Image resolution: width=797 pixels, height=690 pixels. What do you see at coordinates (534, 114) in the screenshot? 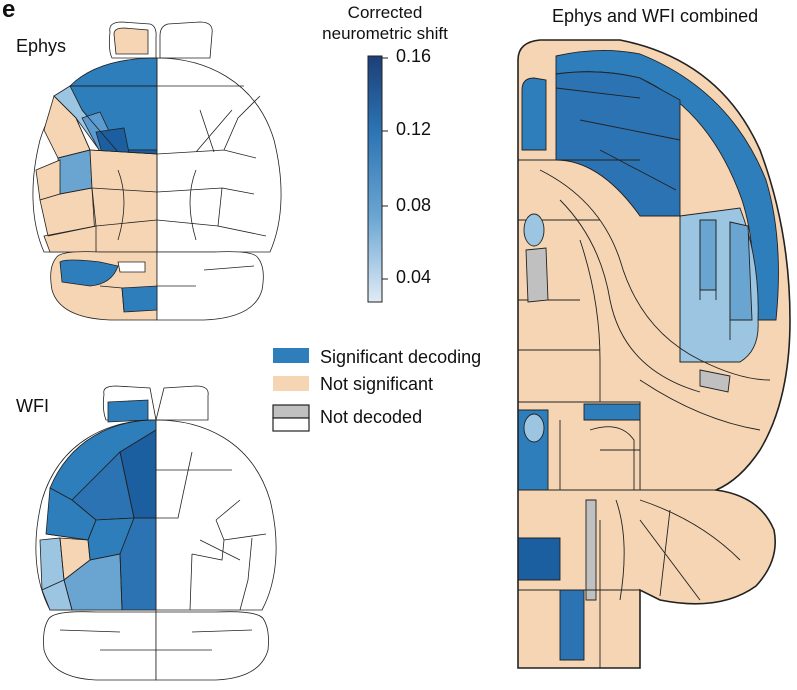
I see `combined-region-left-blue` at bounding box center [534, 114].